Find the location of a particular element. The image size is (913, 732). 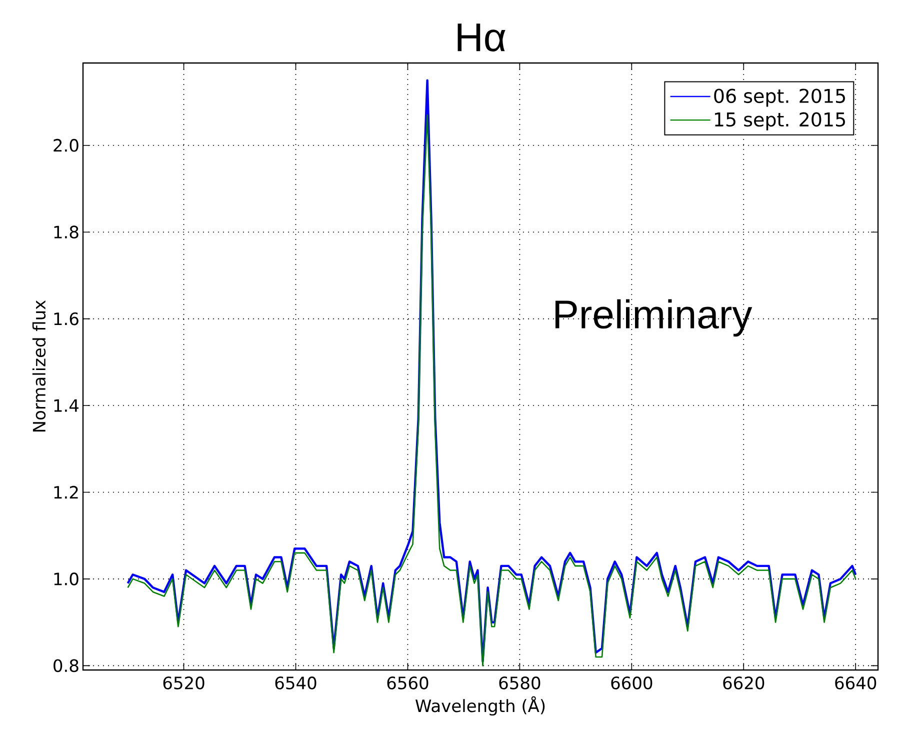

legend-label: 15 sept. 2015 is located at coordinates (780, 121).